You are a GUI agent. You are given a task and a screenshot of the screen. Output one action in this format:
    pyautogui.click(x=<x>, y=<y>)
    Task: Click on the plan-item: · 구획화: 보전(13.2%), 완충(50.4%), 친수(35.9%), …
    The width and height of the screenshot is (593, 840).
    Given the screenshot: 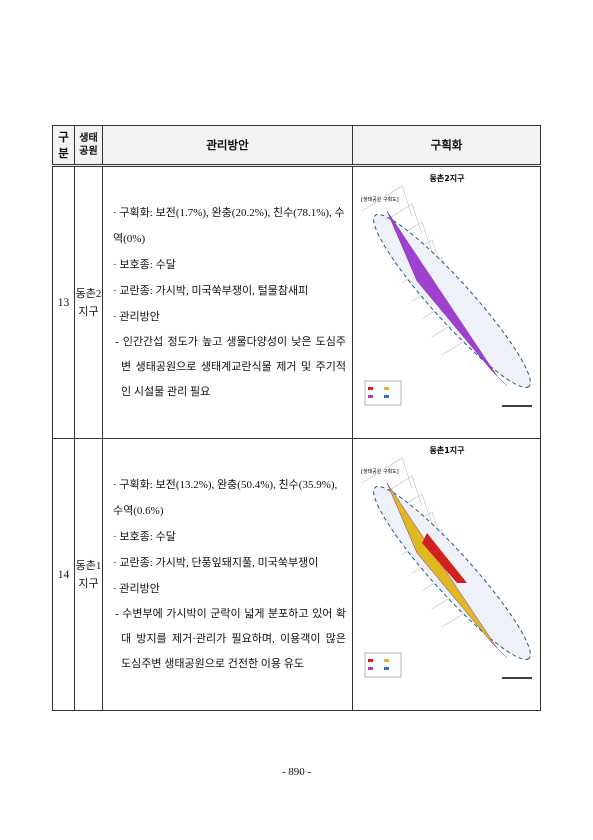 What is the action you would take?
    pyautogui.click(x=225, y=498)
    